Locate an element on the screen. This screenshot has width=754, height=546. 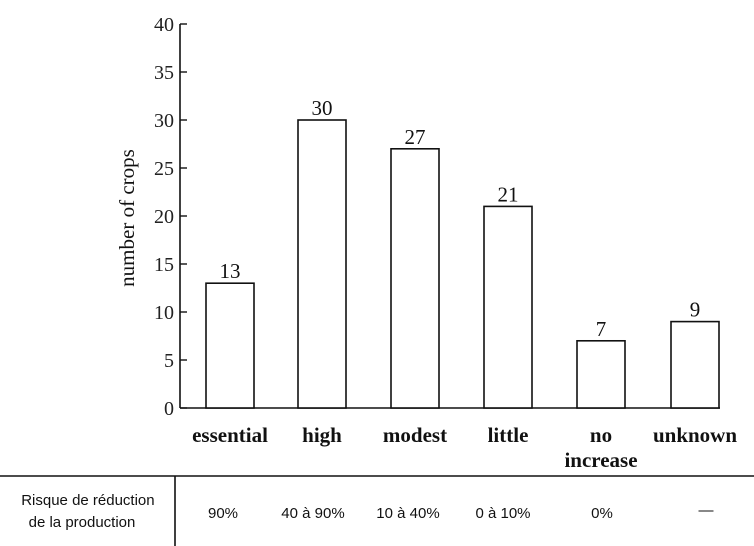
y-tick-label: 35 is located at coordinates (164, 73).